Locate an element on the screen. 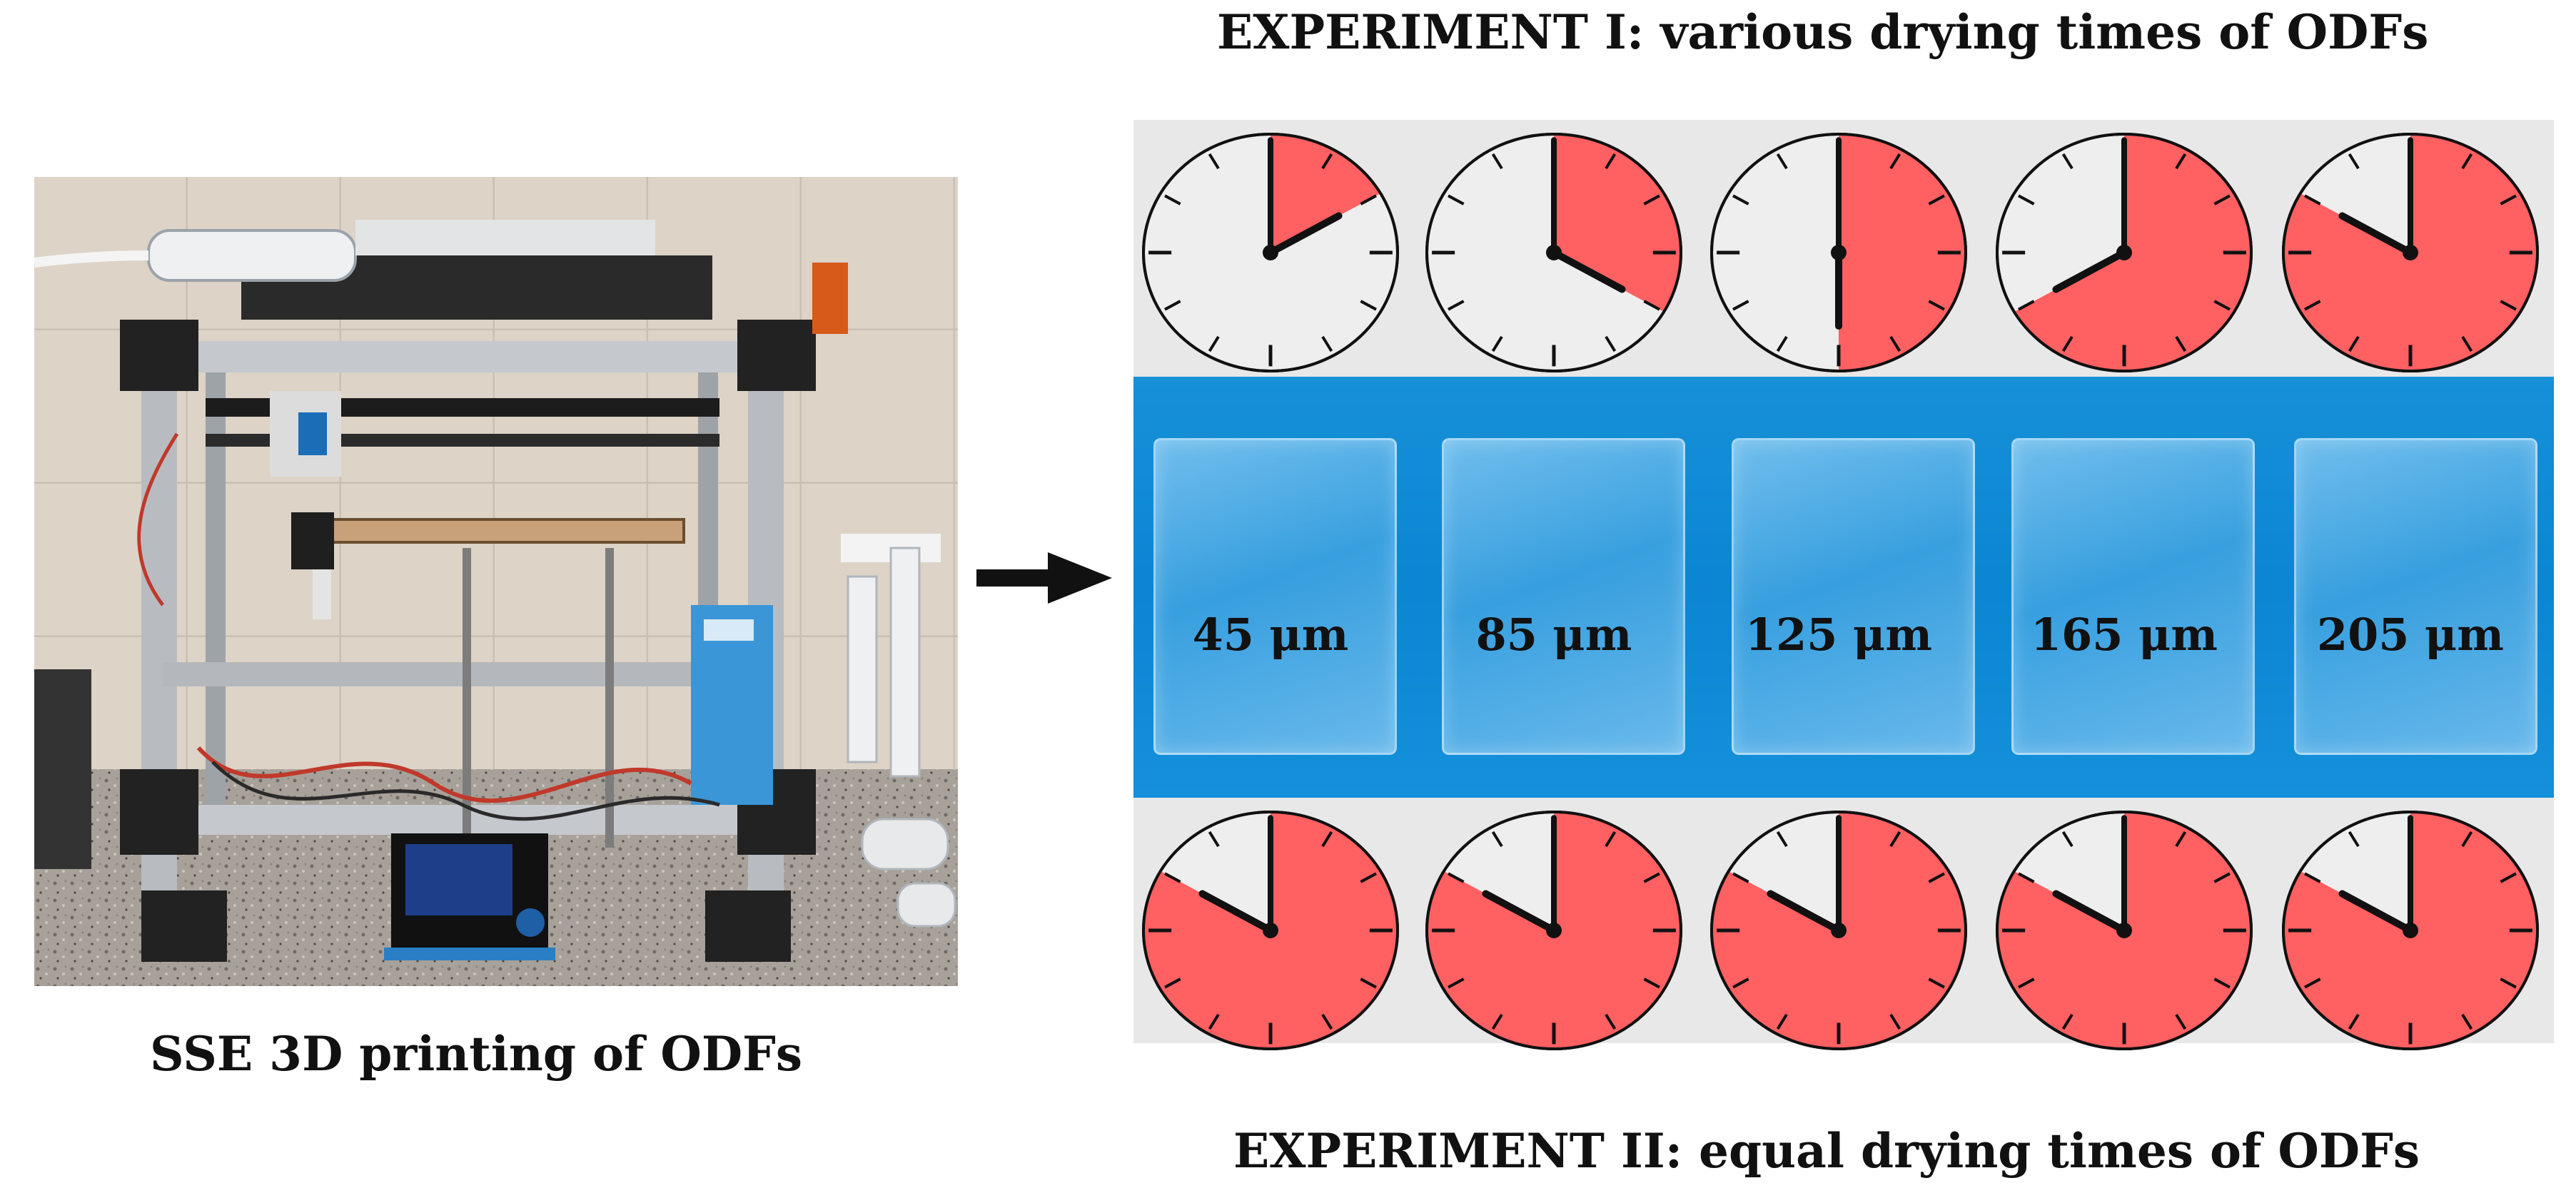 Image resolution: width=2576 pixels, height=1193 pixels. film-thickness-label-1: 45 μm is located at coordinates (1270, 635).